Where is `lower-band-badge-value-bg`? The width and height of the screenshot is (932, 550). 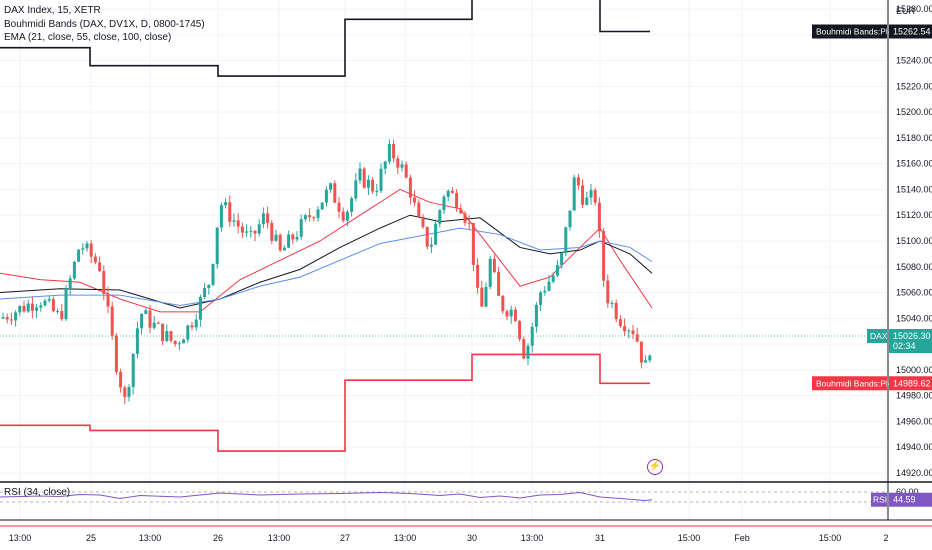
lower-band-badge-value-bg is located at coordinates (910, 383).